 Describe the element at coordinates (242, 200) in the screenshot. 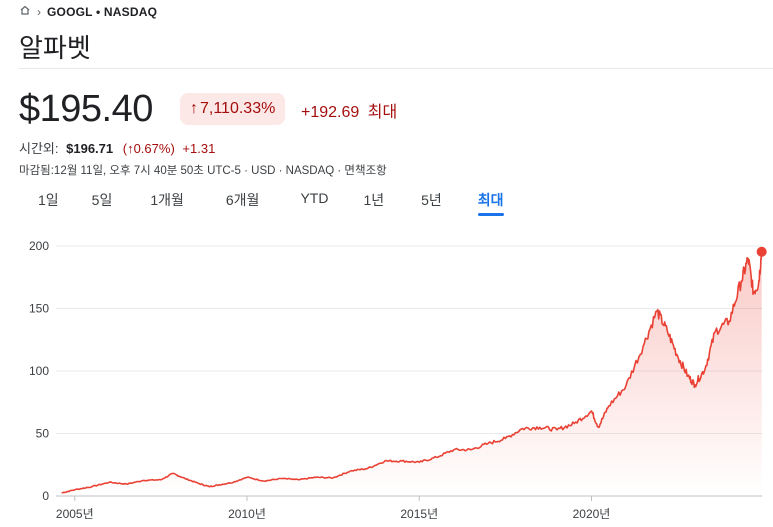

I see `tab-6-months: 6개월` at that location.